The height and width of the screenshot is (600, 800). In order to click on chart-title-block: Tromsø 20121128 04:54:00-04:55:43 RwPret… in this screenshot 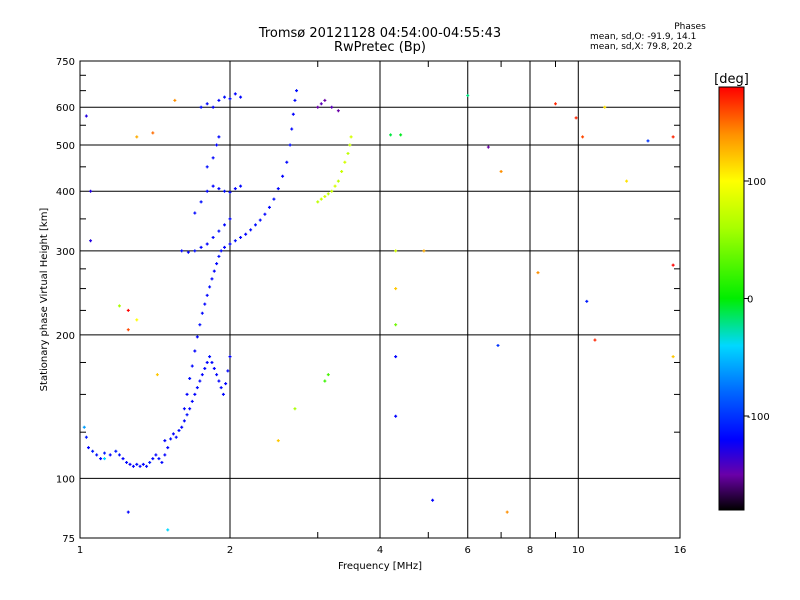, I will do `click(380, 41)`.